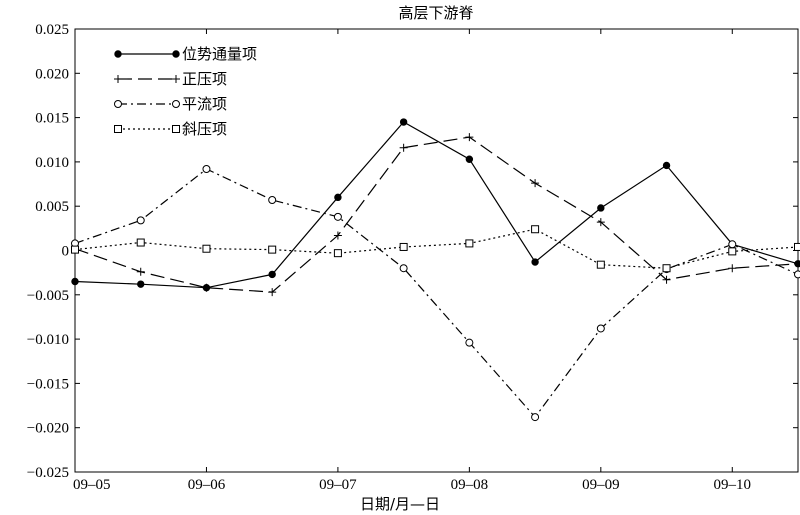 Image resolution: width=800 pixels, height=515 pixels. What do you see at coordinates (66, 252) in the screenshot?
I see `y-tick-label: 0` at bounding box center [66, 252].